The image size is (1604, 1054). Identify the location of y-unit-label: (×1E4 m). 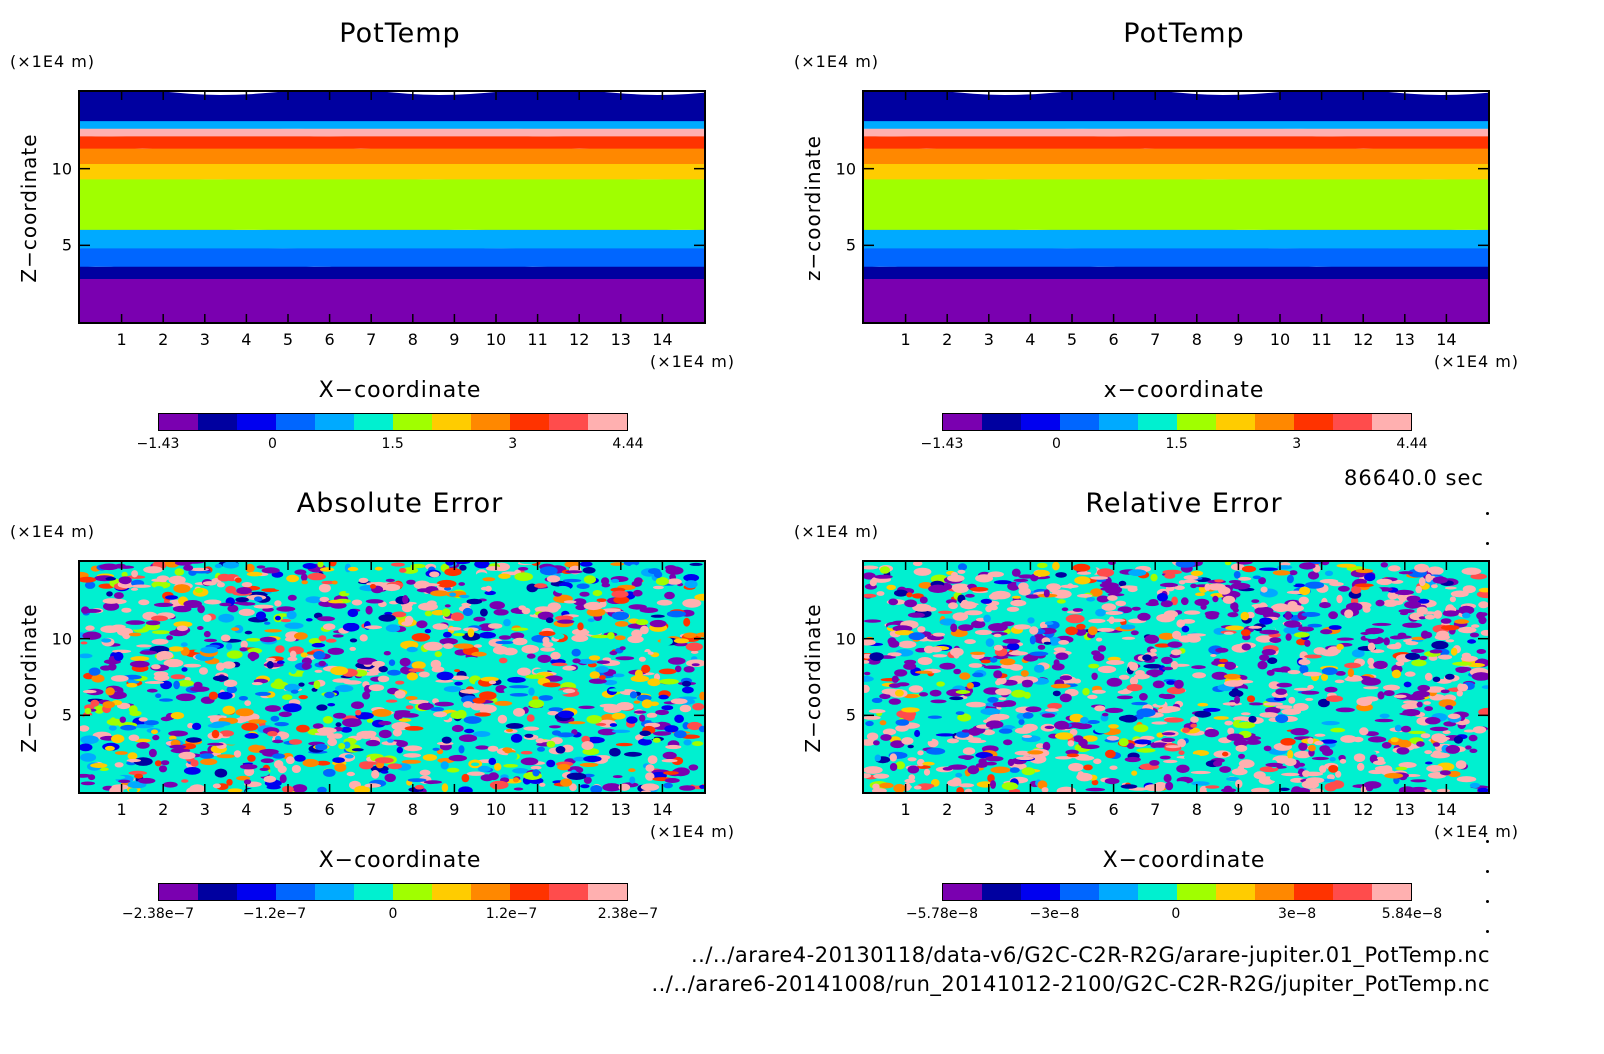
(53, 61).